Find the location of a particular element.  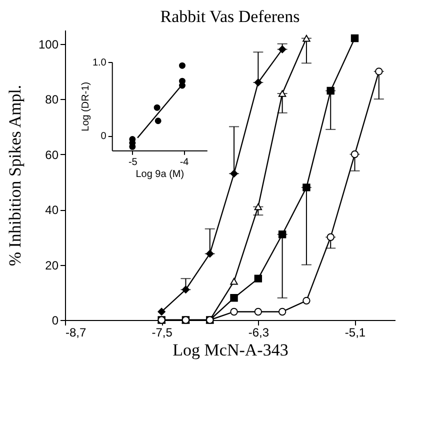

x-tick-label: -4 is located at coordinates (185, 162).